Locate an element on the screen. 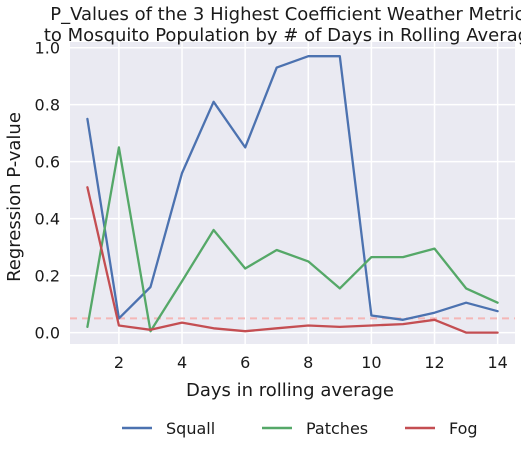 Image resolution: width=521 pixels, height=450 pixels. legend-label-fog: Fog is located at coordinates (463, 428).